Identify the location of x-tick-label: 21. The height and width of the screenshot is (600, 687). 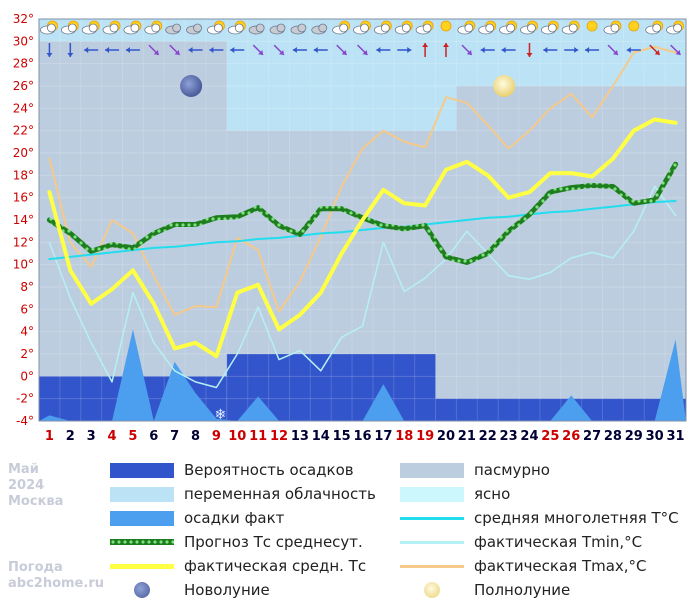
(467, 436).